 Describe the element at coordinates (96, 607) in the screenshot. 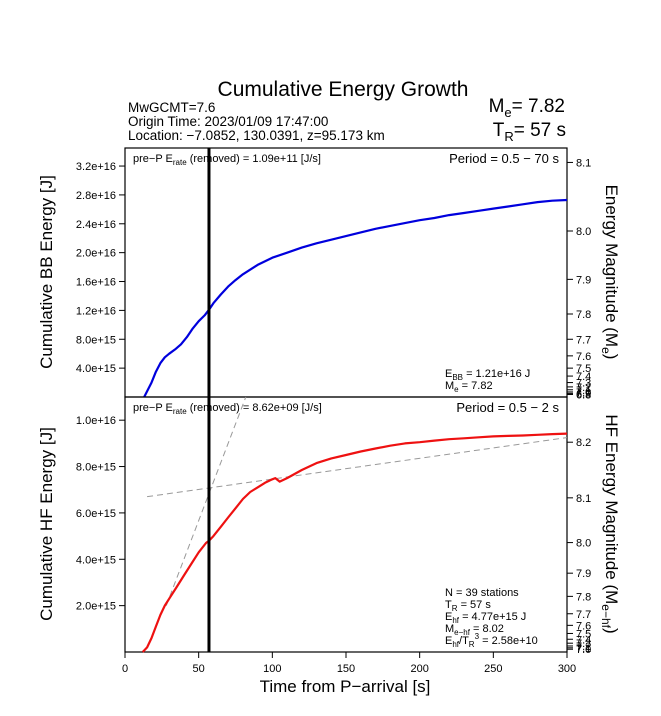

I see `hf-y-tick-label: 2.0e+15` at that location.